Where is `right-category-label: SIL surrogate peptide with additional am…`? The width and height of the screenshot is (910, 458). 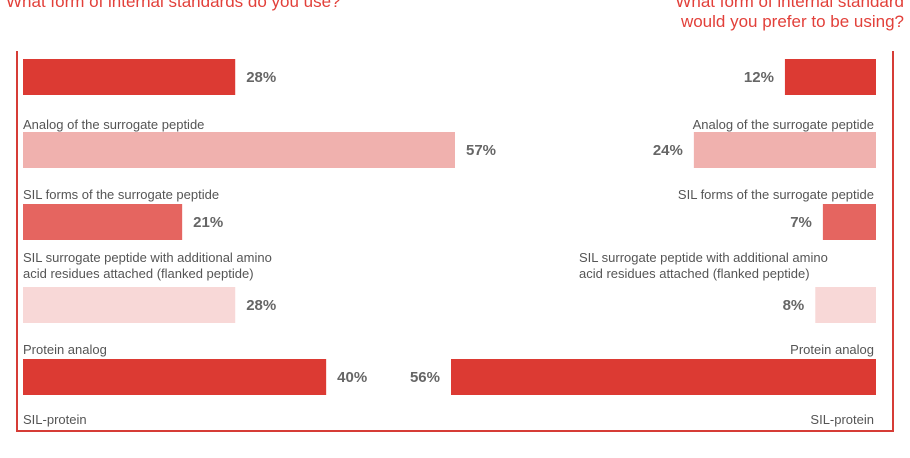
right-category-label: SIL surrogate peptide with additional am… is located at coordinates (703, 265).